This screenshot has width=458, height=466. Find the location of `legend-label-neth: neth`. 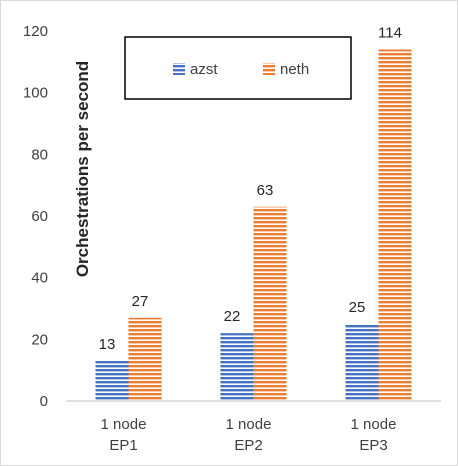

legend-label-neth: neth is located at coordinates (294, 69).